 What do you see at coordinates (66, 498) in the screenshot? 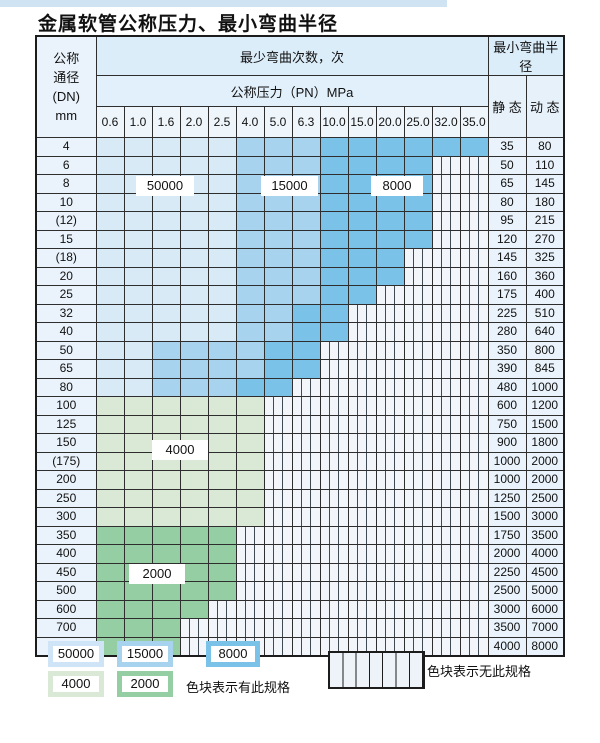
I see `dn-cell: 250` at bounding box center [66, 498].